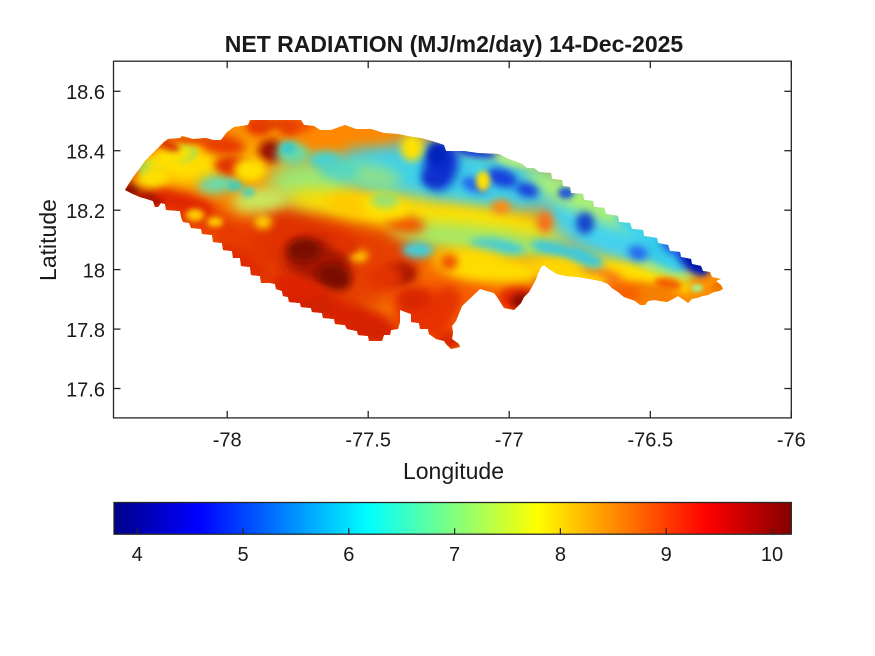  What do you see at coordinates (348, 555) in the screenshot?
I see `svg-text: 6` at bounding box center [348, 555].